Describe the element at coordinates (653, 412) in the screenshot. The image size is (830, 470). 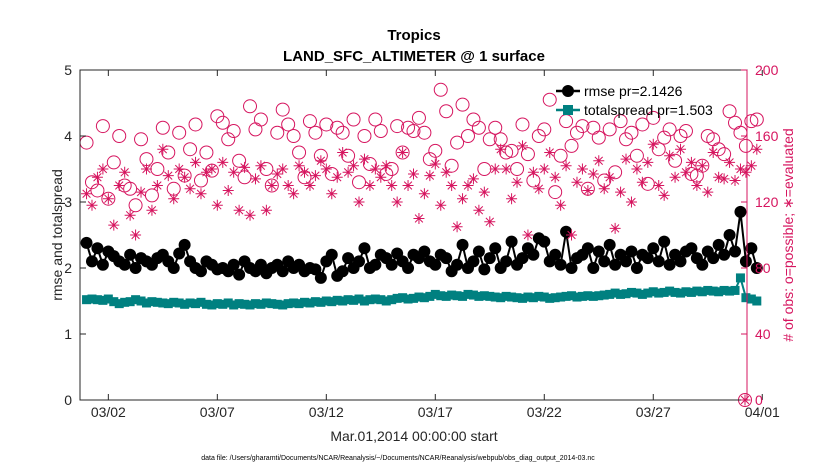
I see `x-tick-label: 03/27` at that location.